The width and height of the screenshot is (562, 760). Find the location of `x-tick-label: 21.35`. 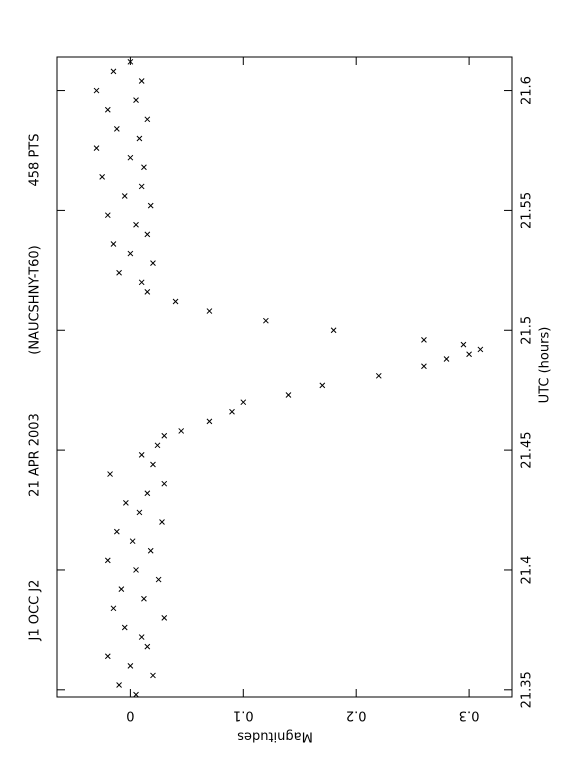

x-tick-label: 21.35 is located at coordinates (527, 689).